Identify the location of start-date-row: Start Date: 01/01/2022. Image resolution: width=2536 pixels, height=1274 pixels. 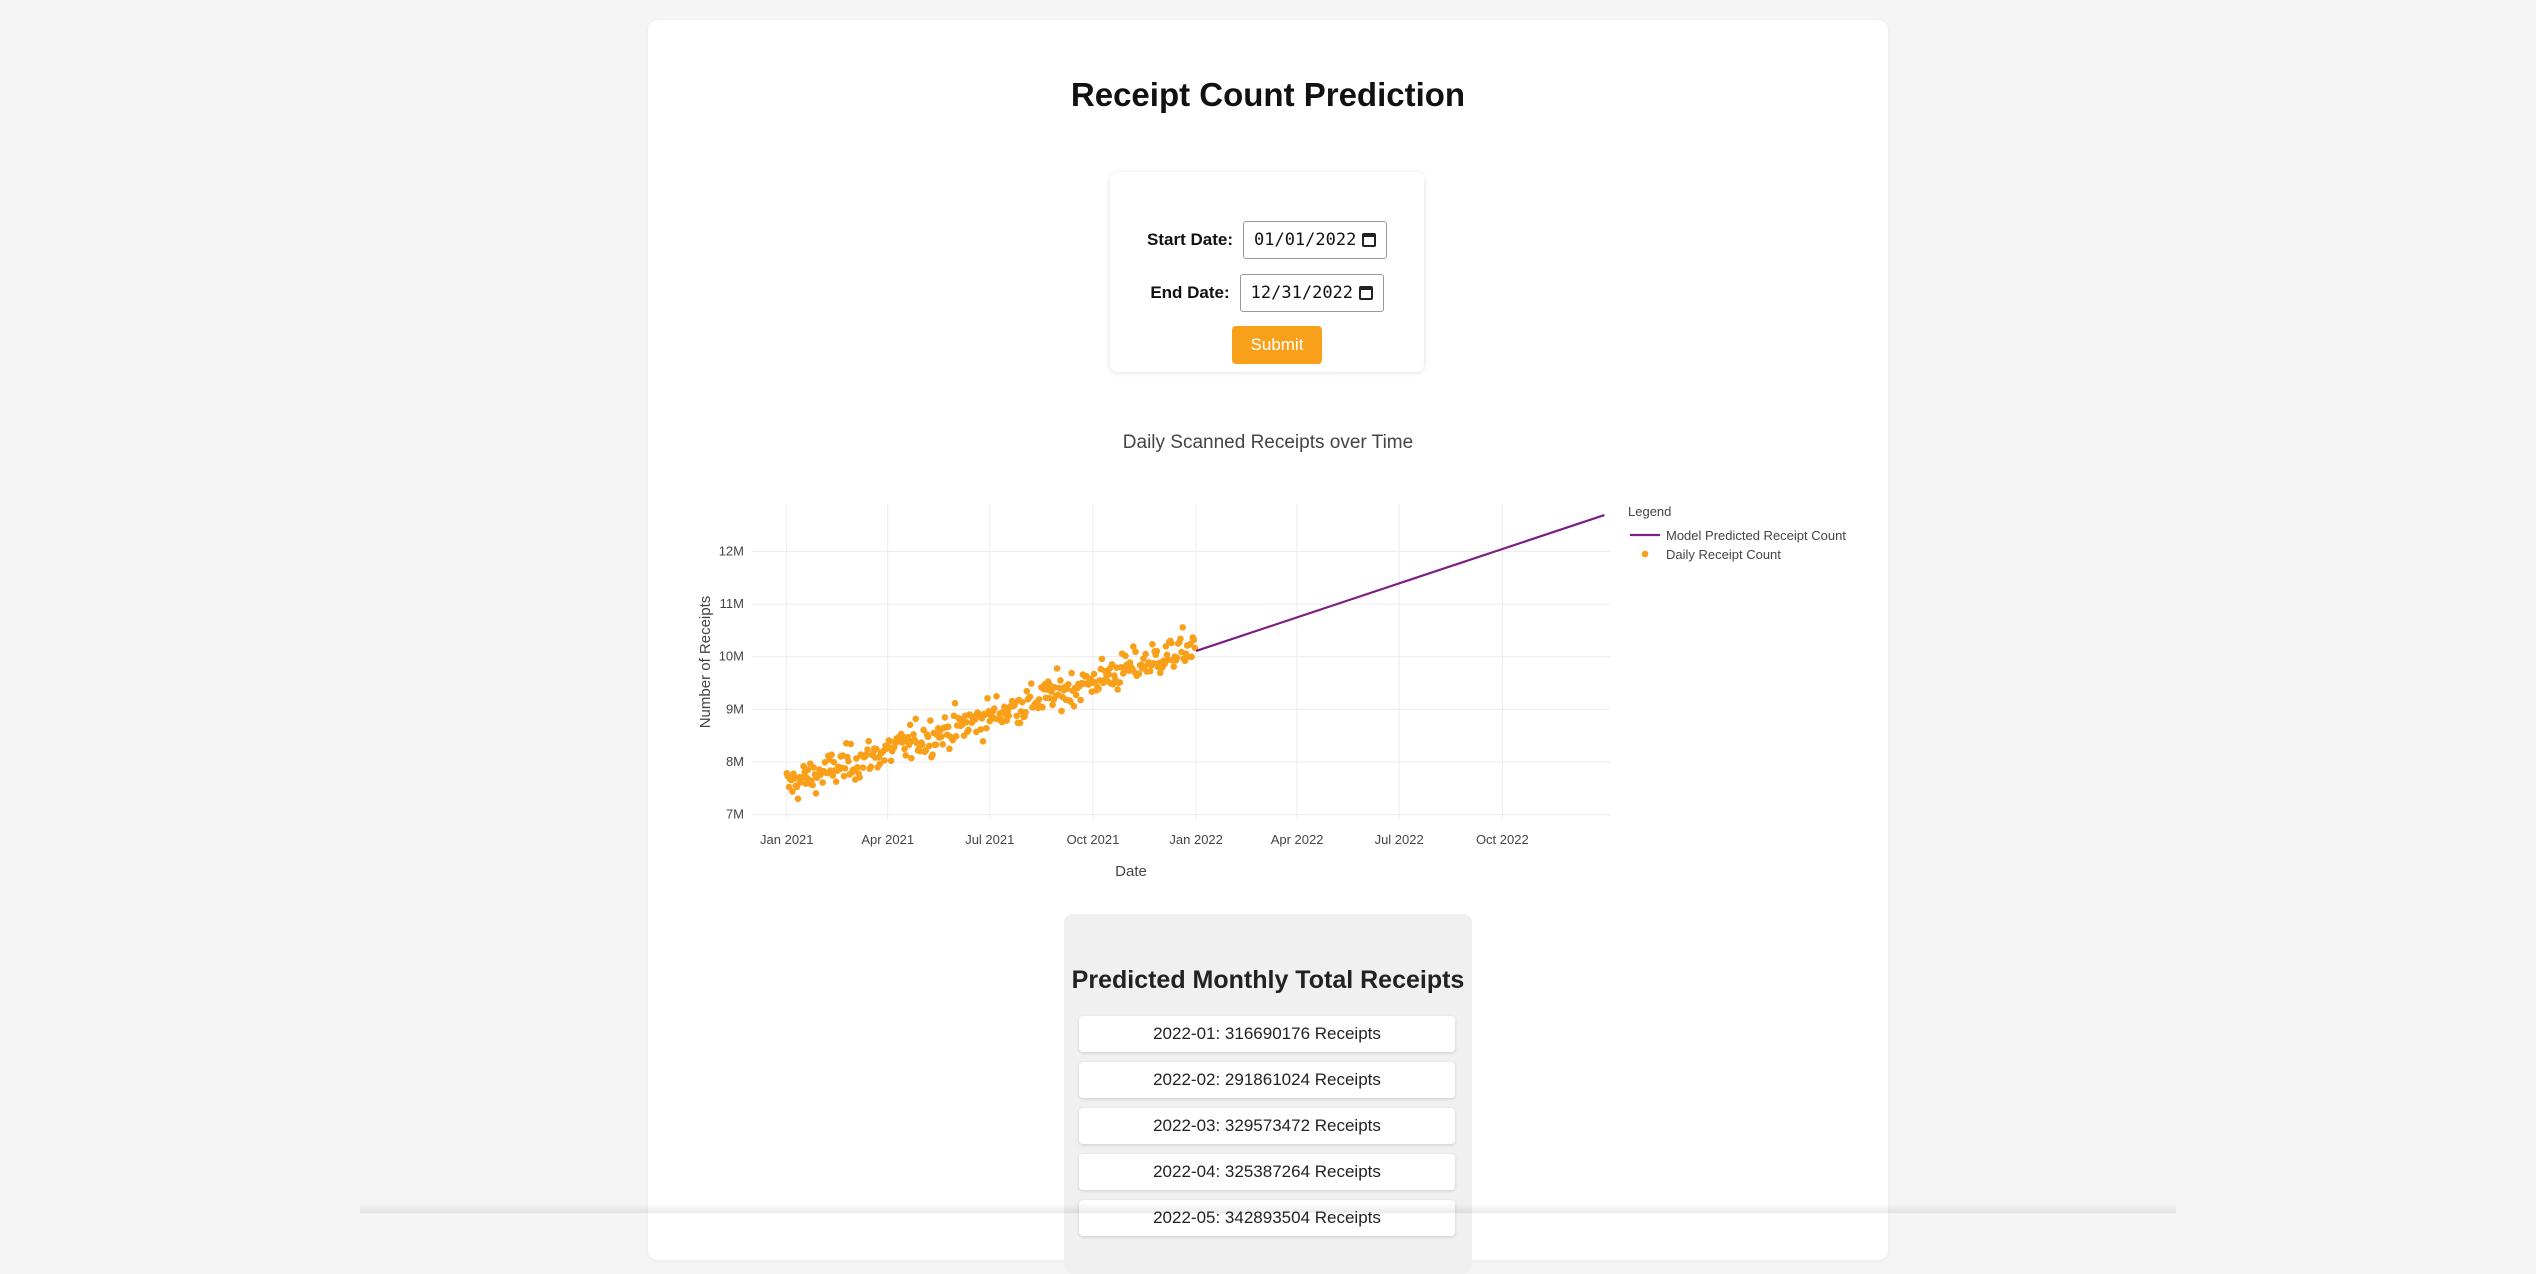
(1267, 240).